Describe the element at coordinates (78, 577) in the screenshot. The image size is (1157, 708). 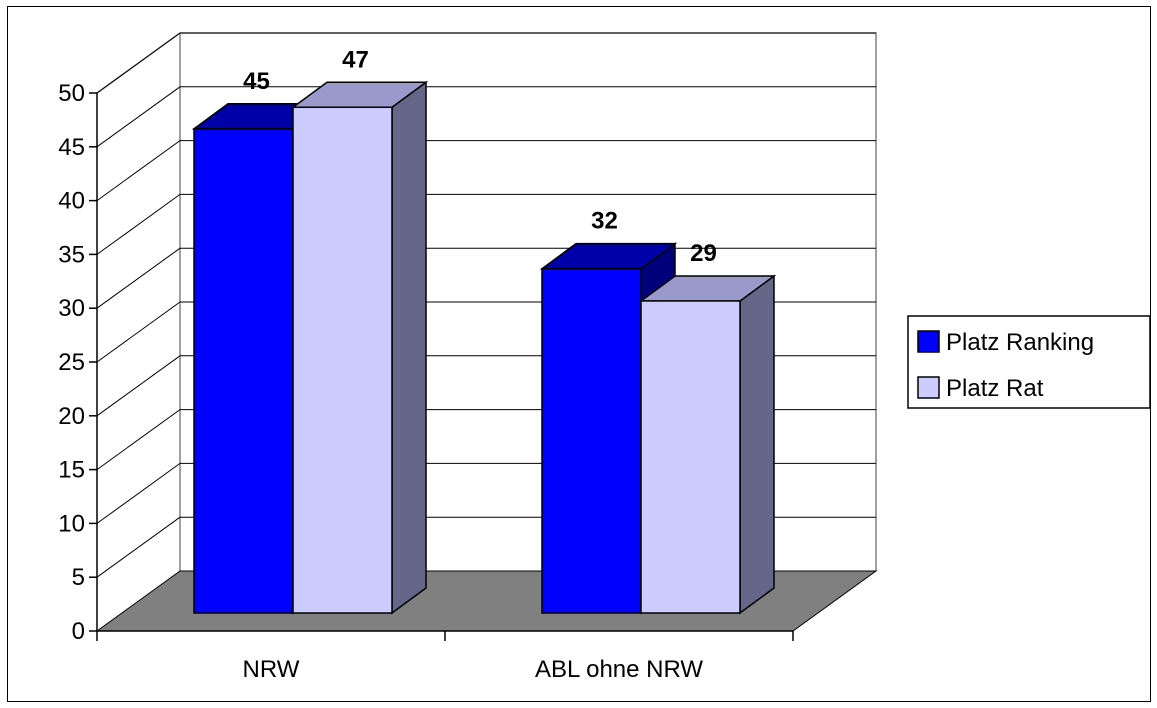
I see `y-tick-label: 5` at that location.